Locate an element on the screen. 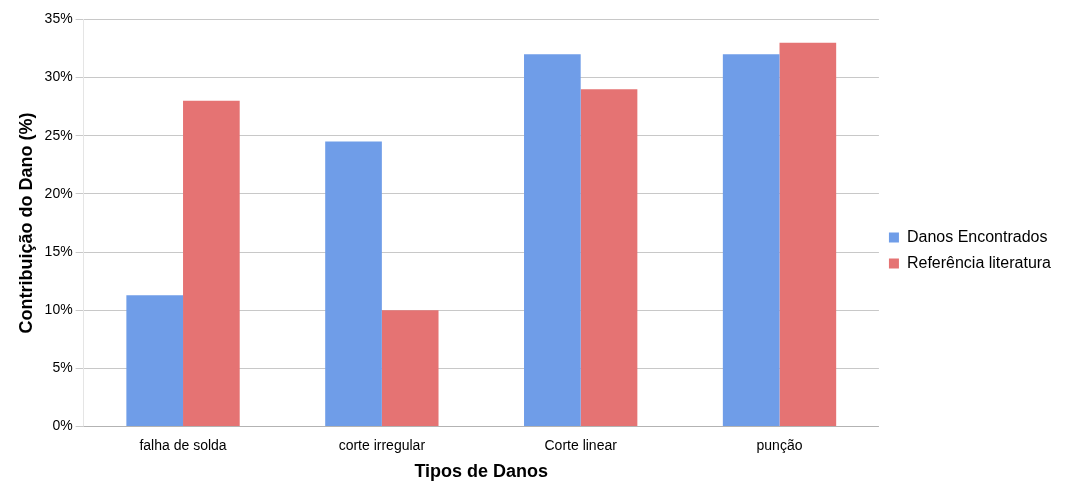 The image size is (1073, 495). legend-label: Referência literatura is located at coordinates (979, 262).